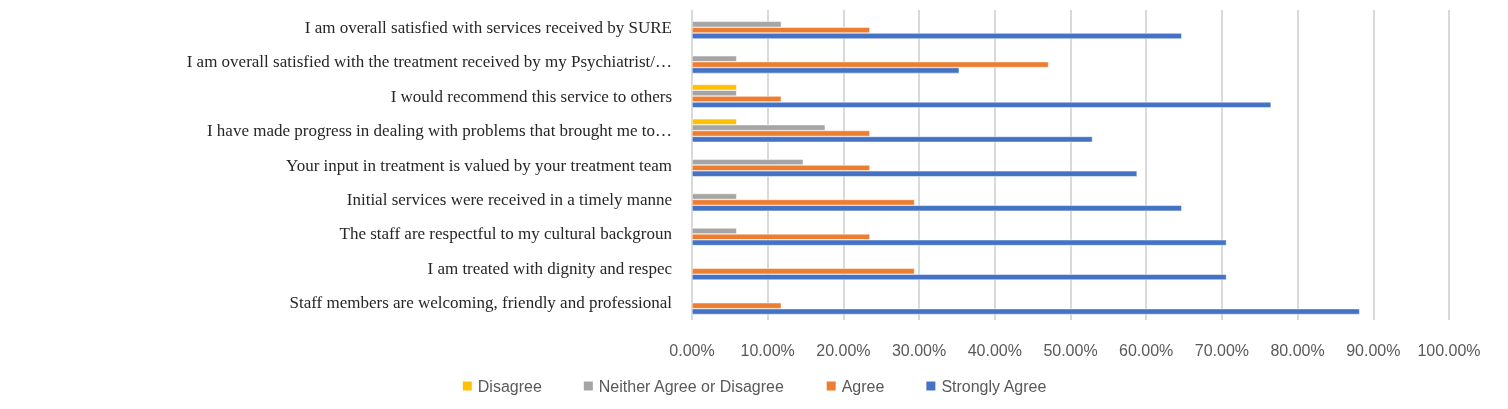 Image resolution: width=1508 pixels, height=409 pixels. I want to click on y-tick-label: Your input in treatment is valued by your treatment team, so click(479, 165).